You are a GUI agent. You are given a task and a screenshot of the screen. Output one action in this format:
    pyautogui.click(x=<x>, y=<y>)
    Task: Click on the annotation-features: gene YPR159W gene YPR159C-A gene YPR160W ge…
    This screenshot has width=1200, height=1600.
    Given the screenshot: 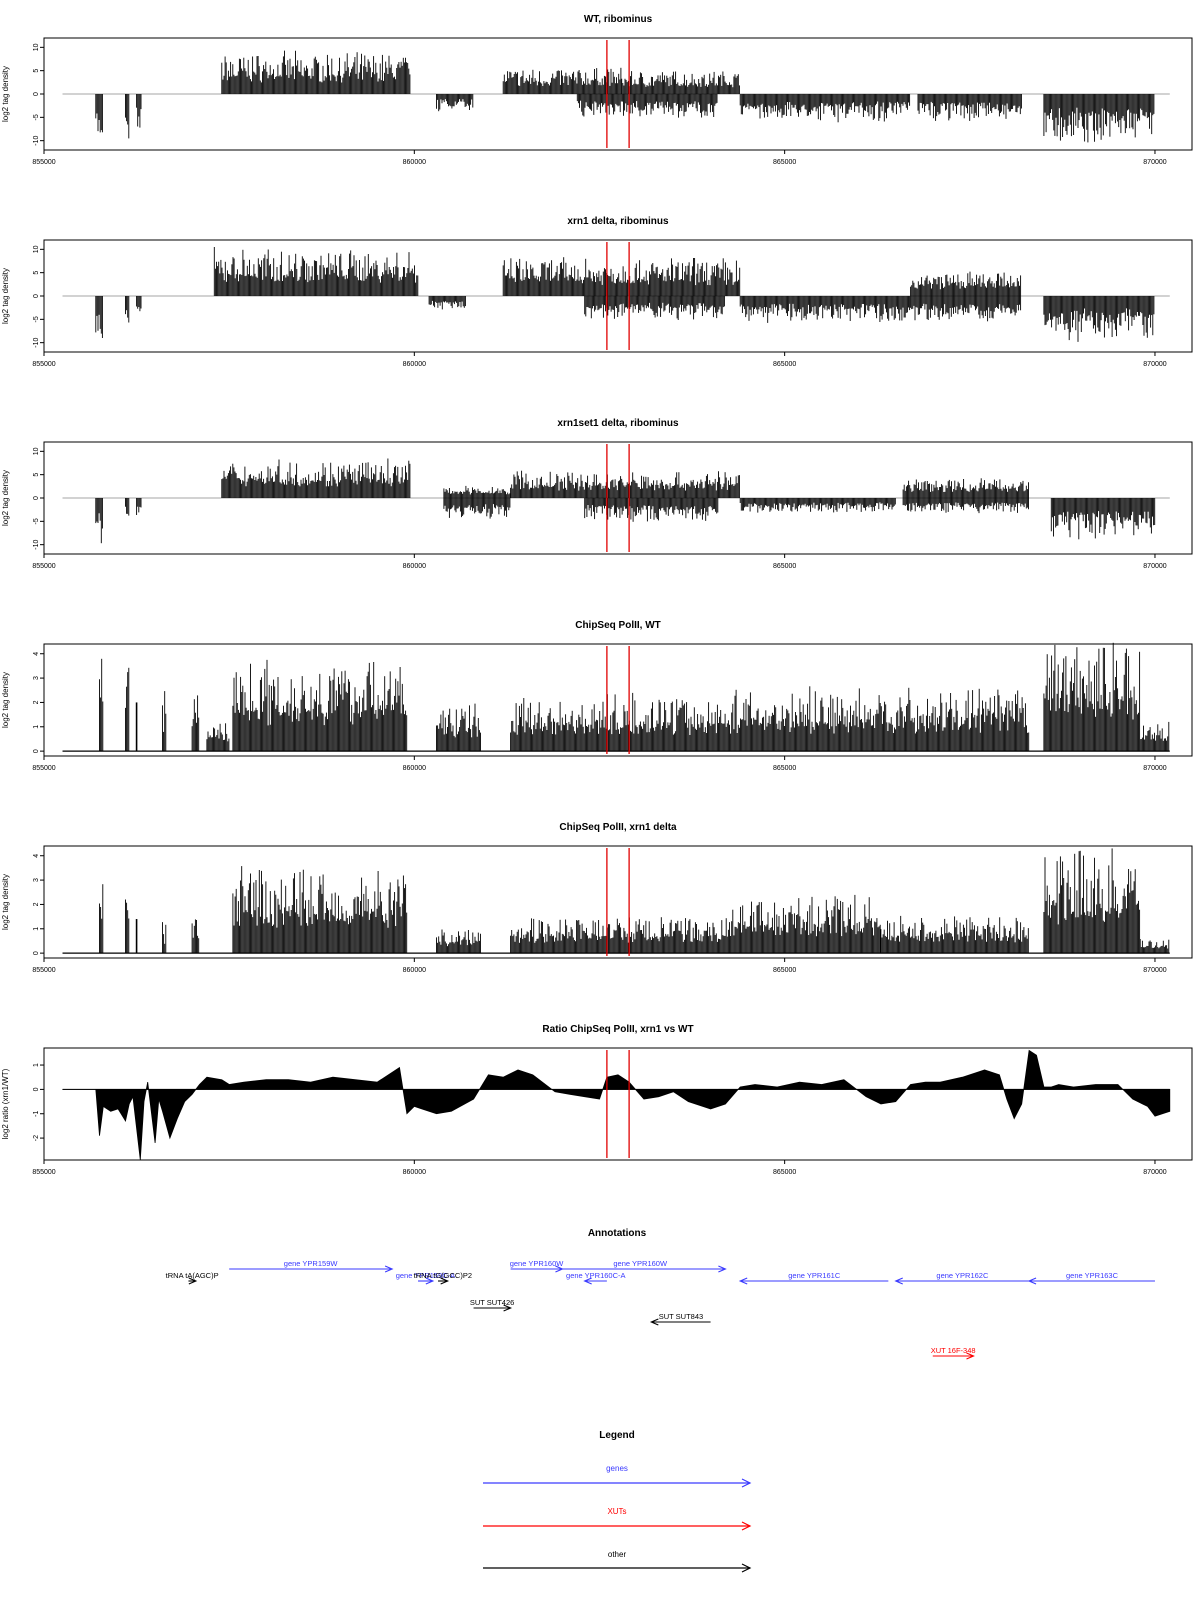 What is the action you would take?
    pyautogui.click(x=660, y=1309)
    